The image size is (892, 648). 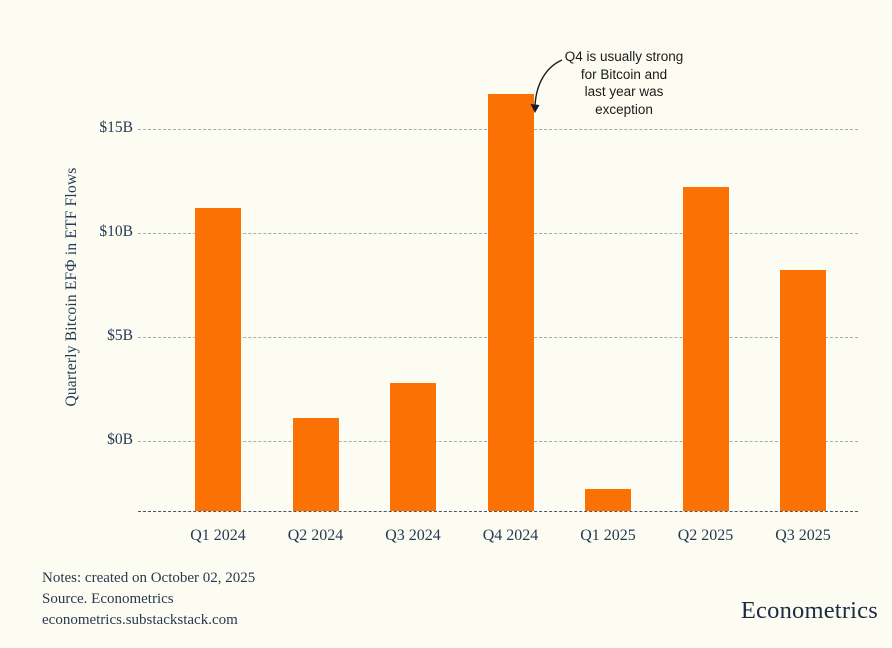 I want to click on x-tick-label: Q3 2025, so click(x=803, y=536).